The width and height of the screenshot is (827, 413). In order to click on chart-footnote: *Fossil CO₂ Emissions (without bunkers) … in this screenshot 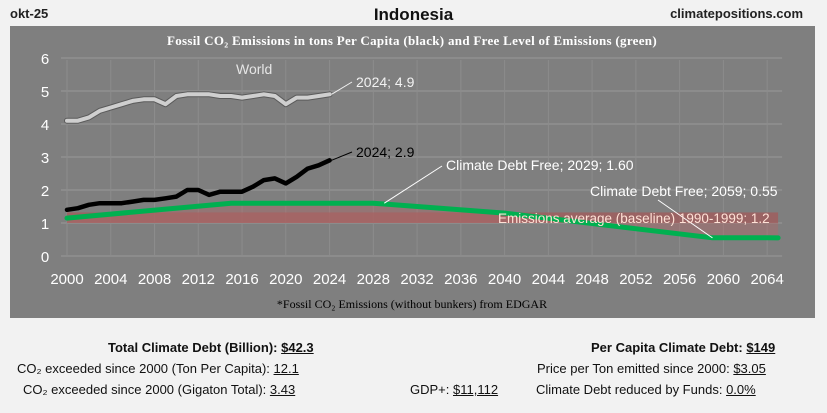, I will do `click(412, 304)`.